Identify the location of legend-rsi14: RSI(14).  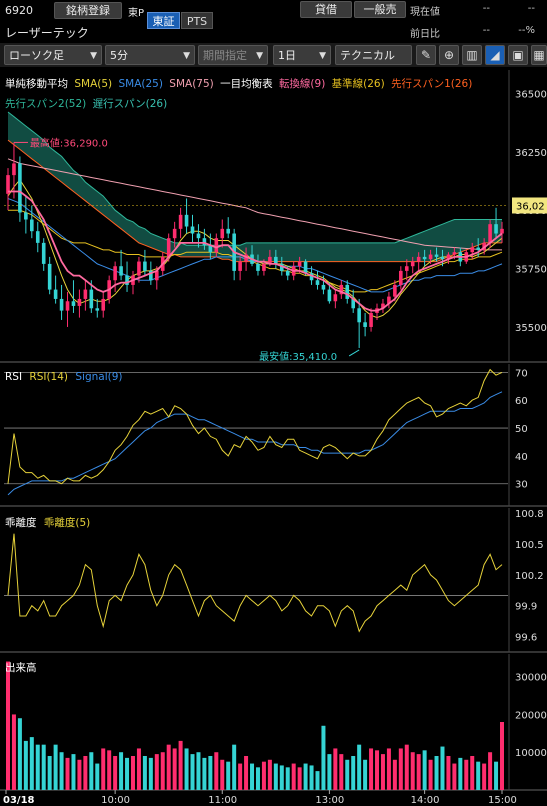
(49, 377).